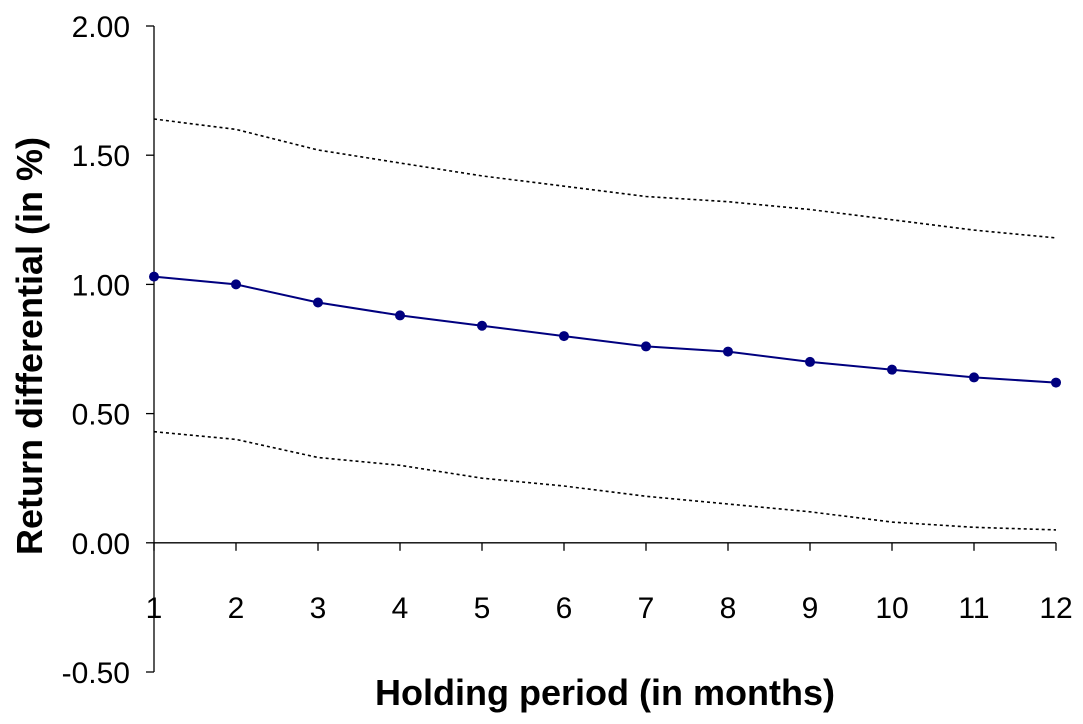  What do you see at coordinates (1055, 608) in the screenshot?
I see `x-tick-label: 12` at bounding box center [1055, 608].